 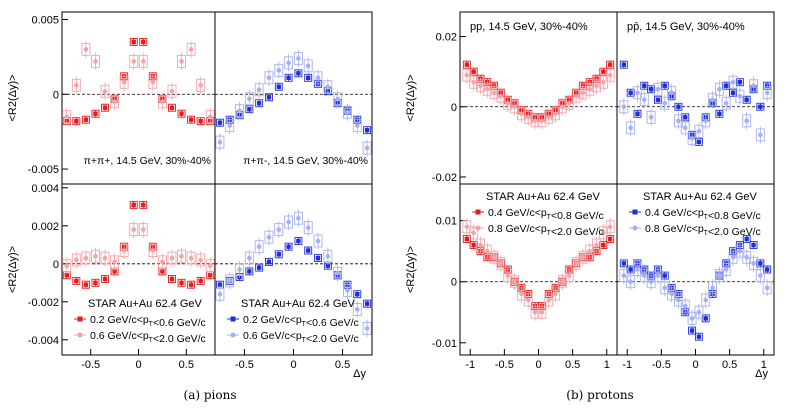 I want to click on x-tick-label: -0.5, so click(x=504, y=365).